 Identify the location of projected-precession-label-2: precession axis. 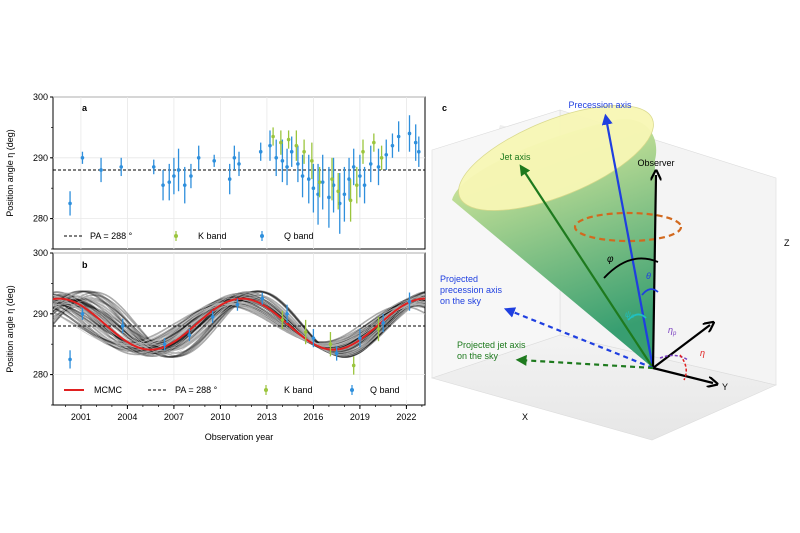
(471, 290).